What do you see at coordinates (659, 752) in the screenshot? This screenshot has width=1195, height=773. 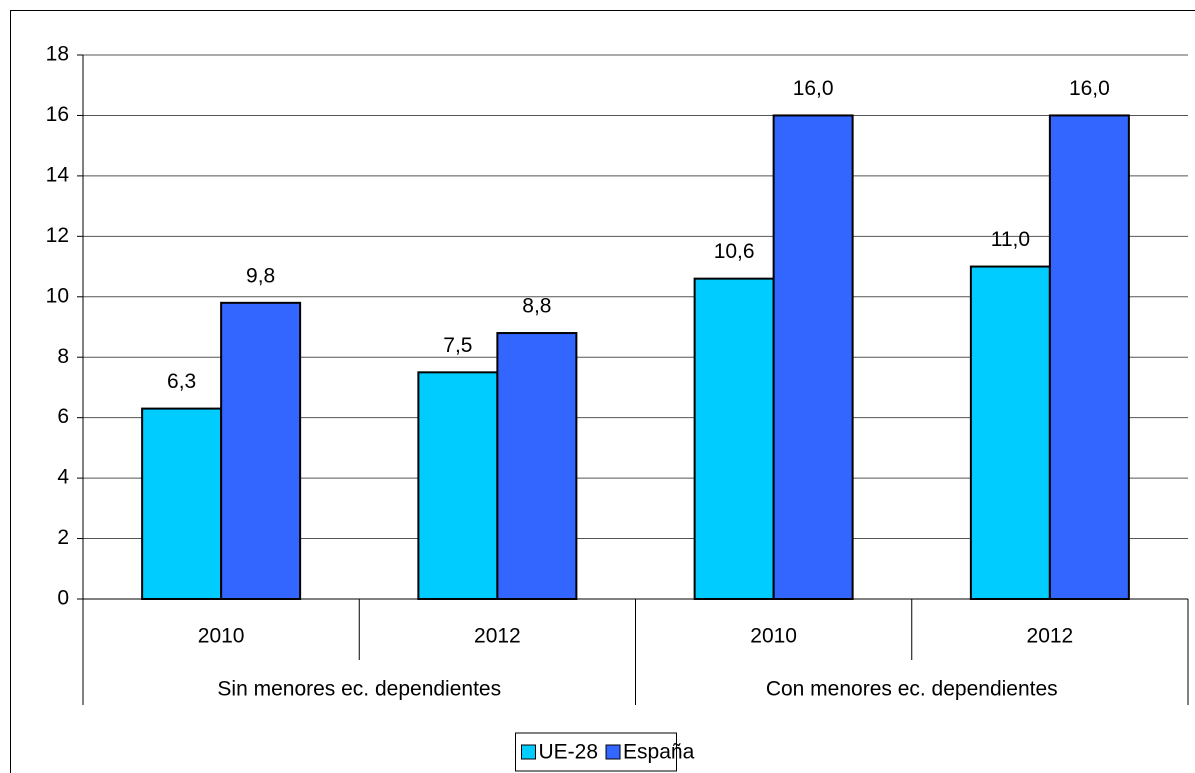 I see `legend-label: España` at bounding box center [659, 752].